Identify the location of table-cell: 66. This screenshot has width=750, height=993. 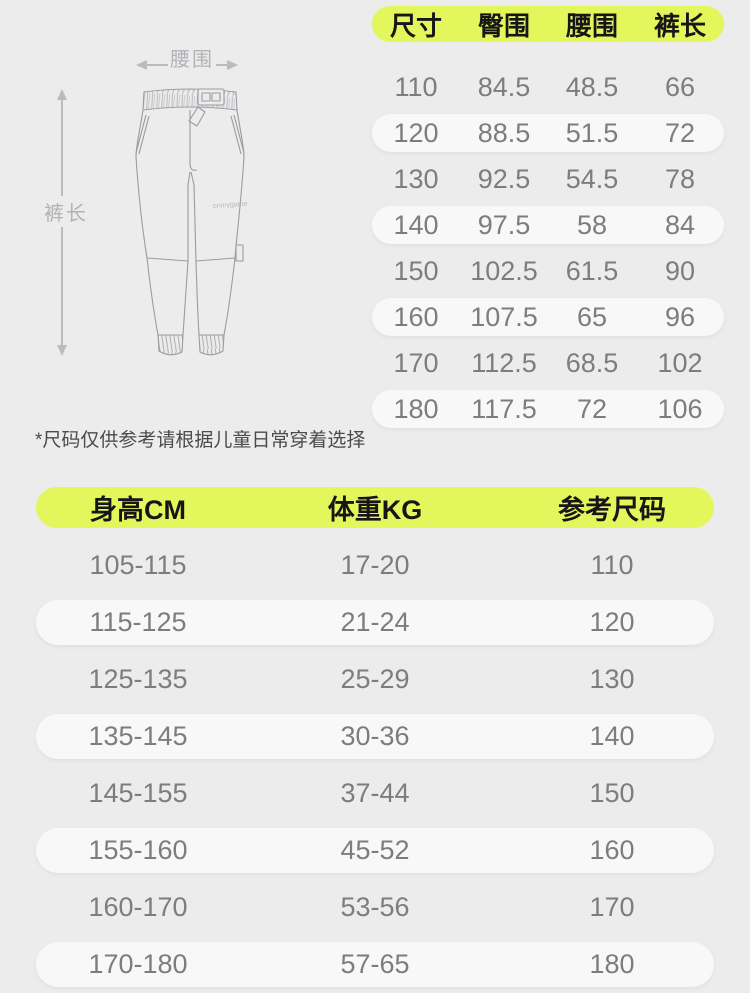
(680, 86).